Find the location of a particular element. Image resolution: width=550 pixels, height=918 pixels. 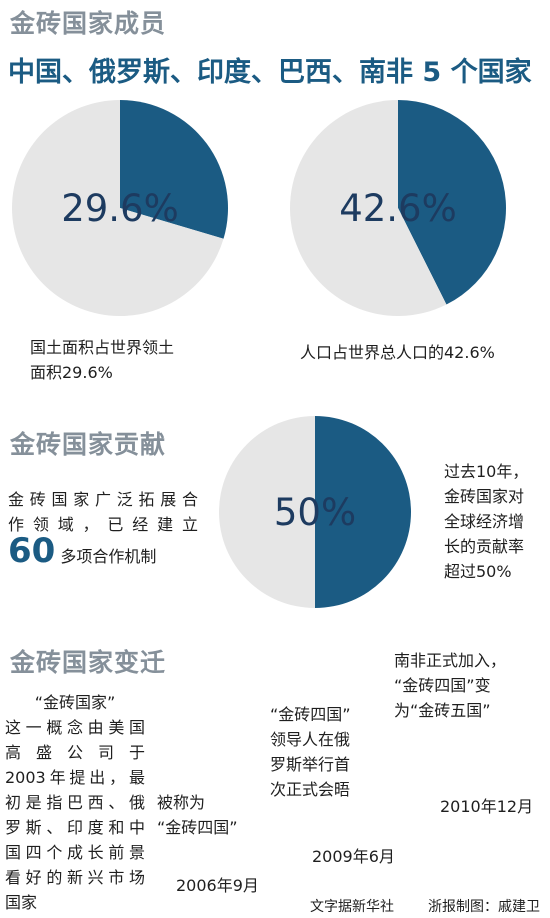

event-2010-line: “金砖四国”变 is located at coordinates (442, 685).